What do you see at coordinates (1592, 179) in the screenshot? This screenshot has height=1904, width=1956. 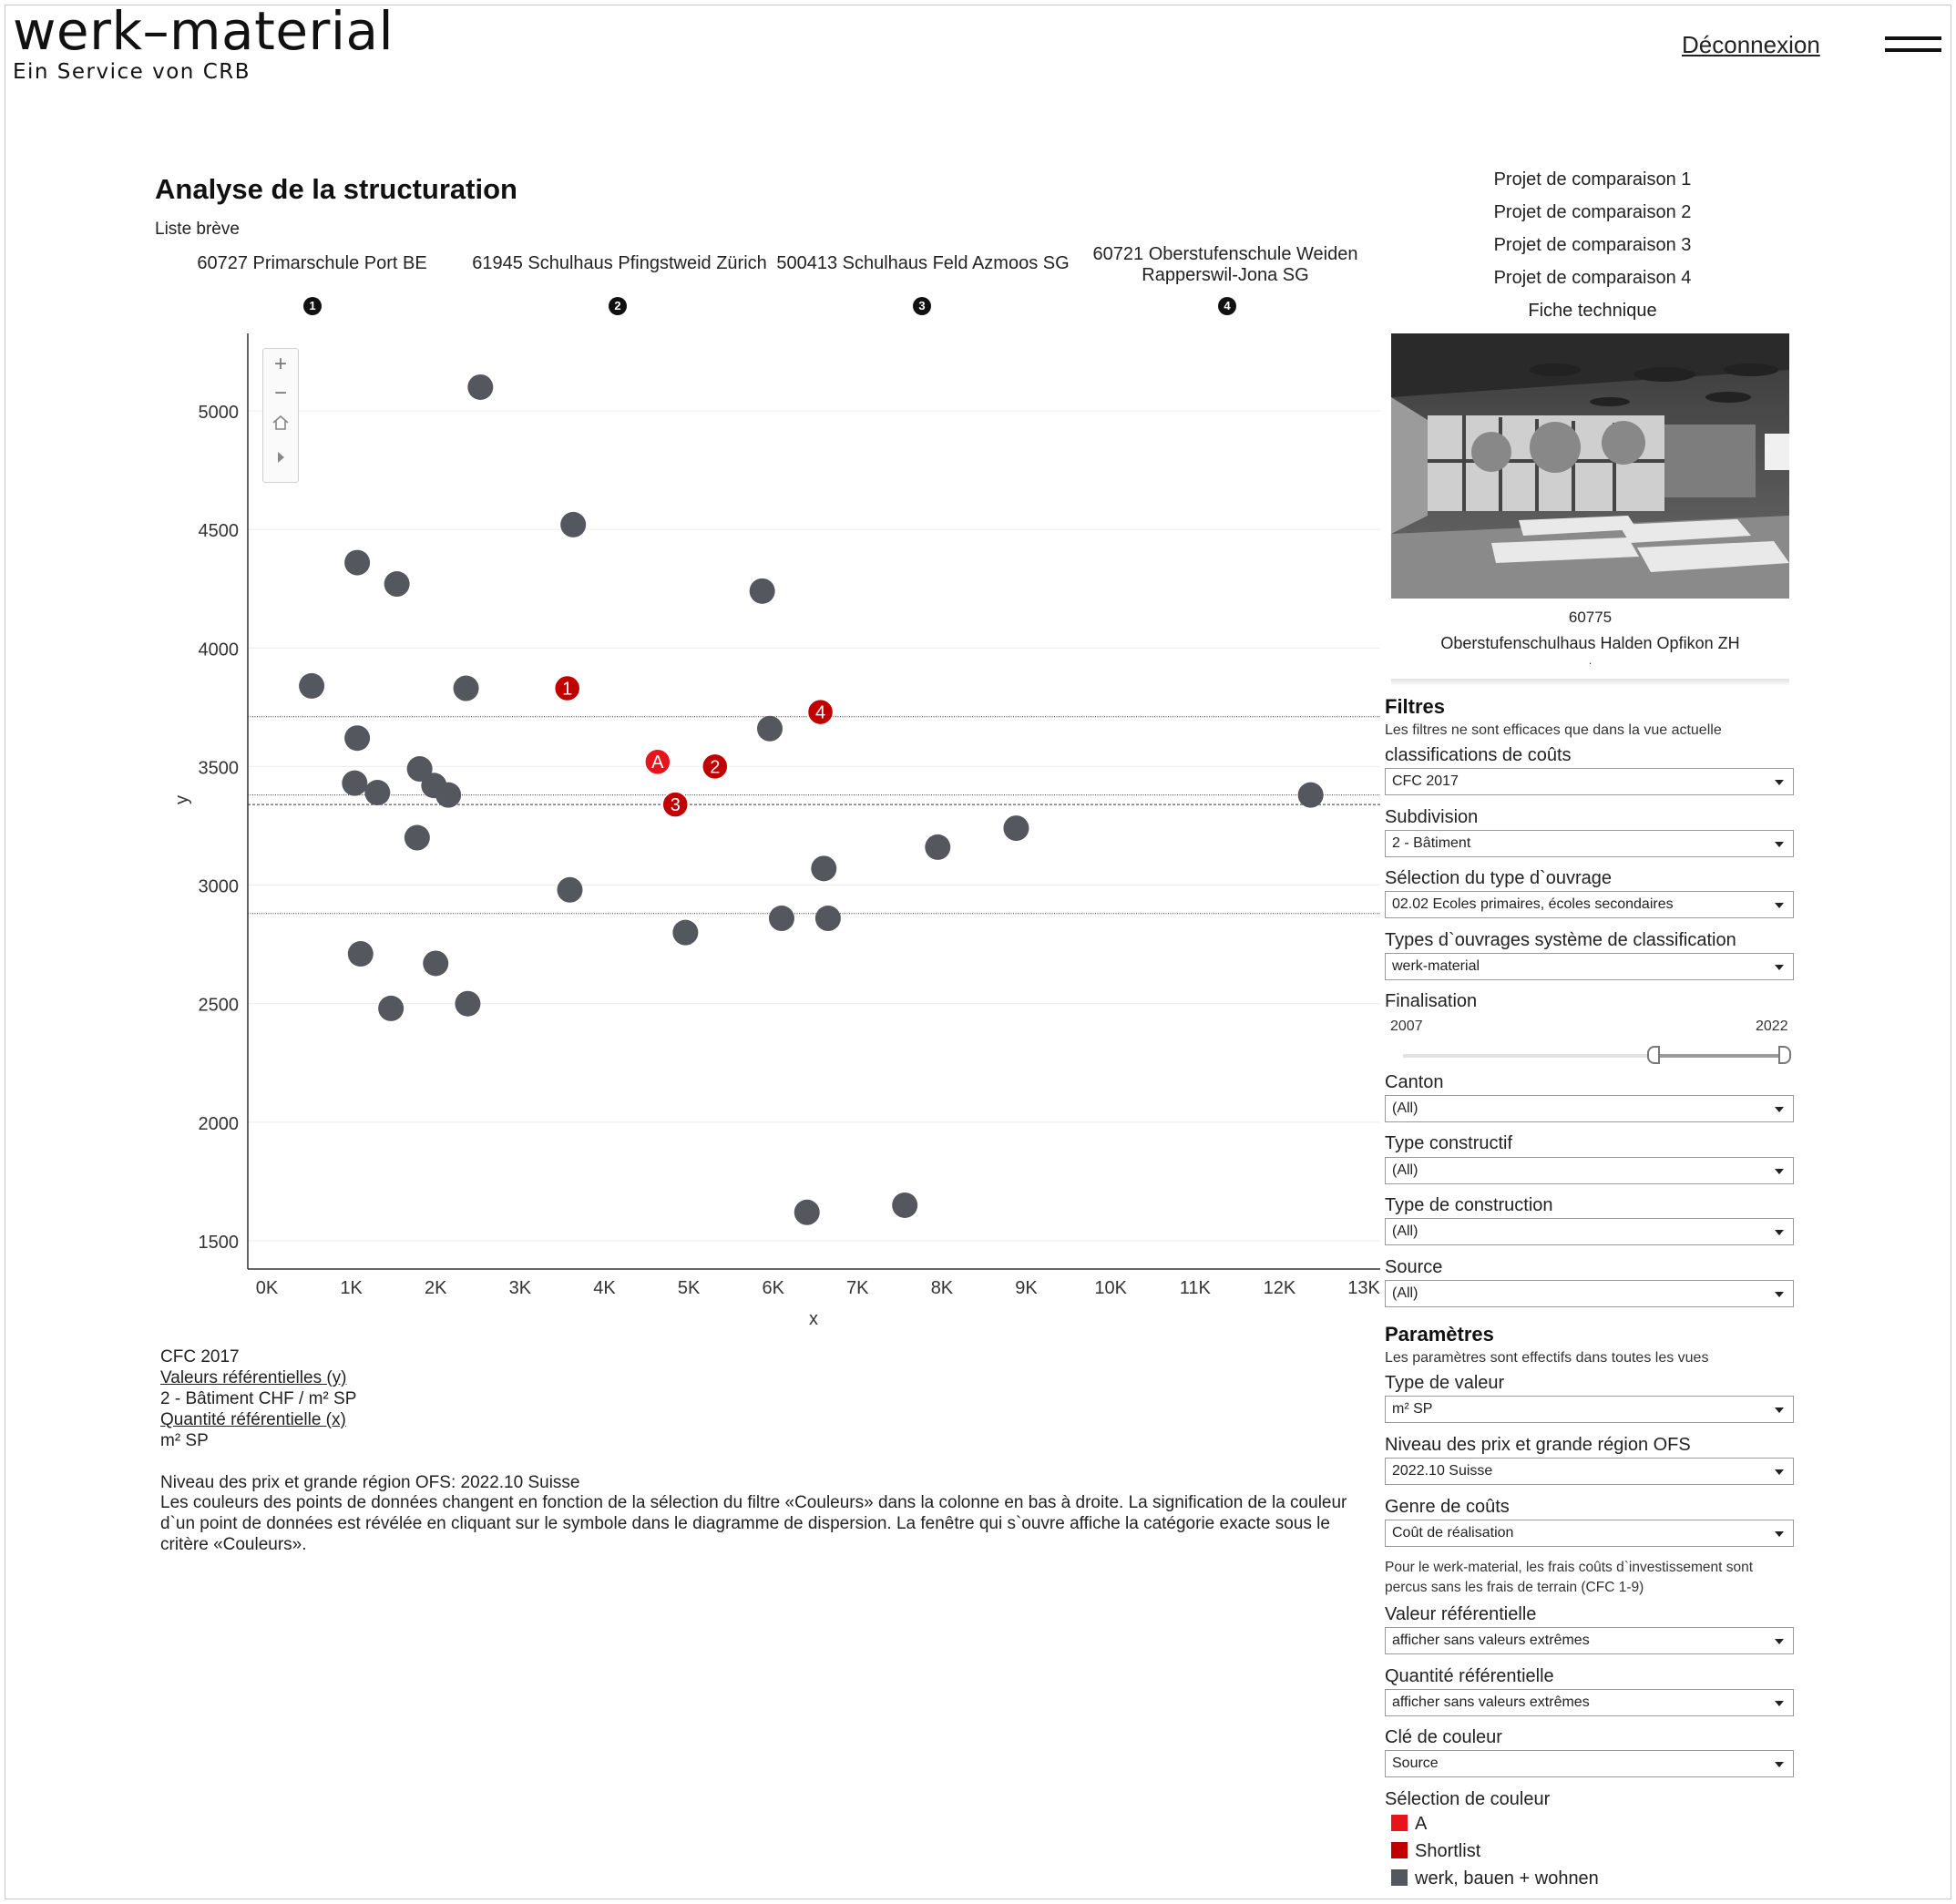 I see `compare-link-1: Projet de comparaison 1` at bounding box center [1592, 179].